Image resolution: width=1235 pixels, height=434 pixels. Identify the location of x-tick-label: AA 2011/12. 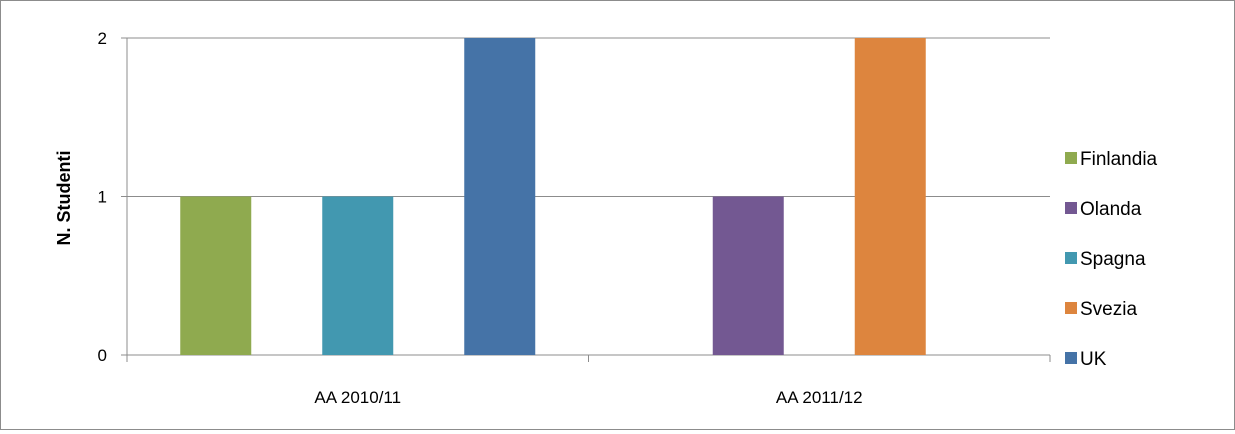
(819, 397).